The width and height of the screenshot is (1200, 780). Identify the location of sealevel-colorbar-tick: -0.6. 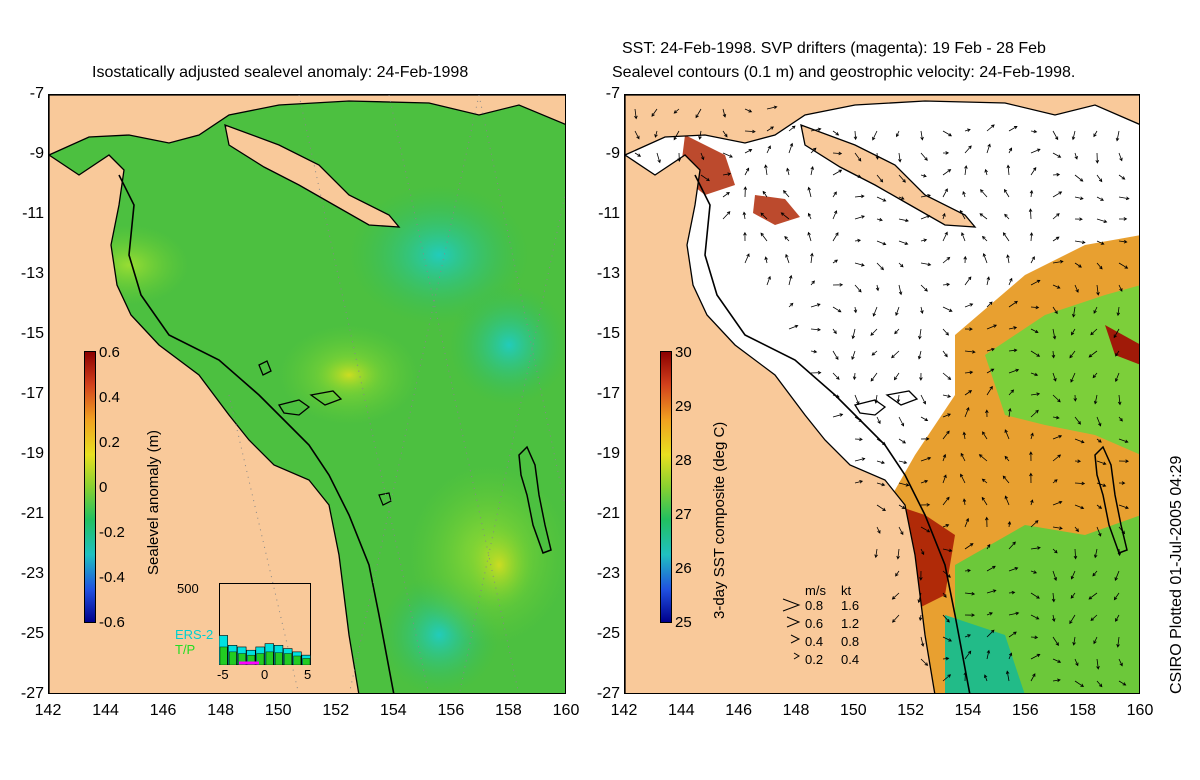
(112, 622).